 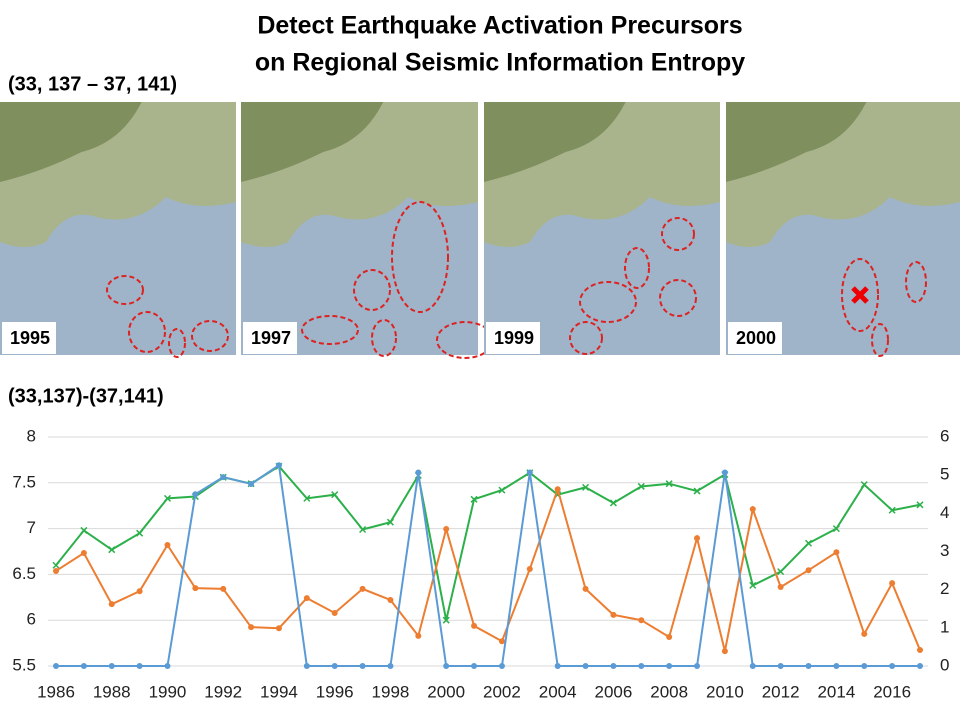 I want to click on y2-tick-label: 0, so click(x=944, y=664).